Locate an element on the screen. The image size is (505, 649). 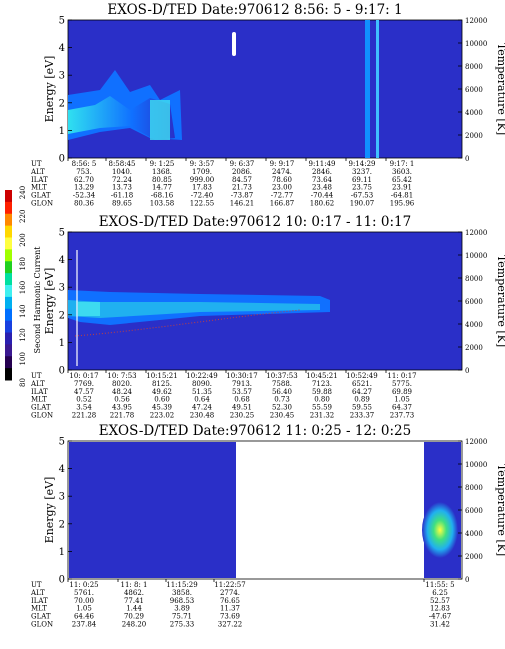
orbit-table-cell: -67.53 is located at coordinates (362, 196).